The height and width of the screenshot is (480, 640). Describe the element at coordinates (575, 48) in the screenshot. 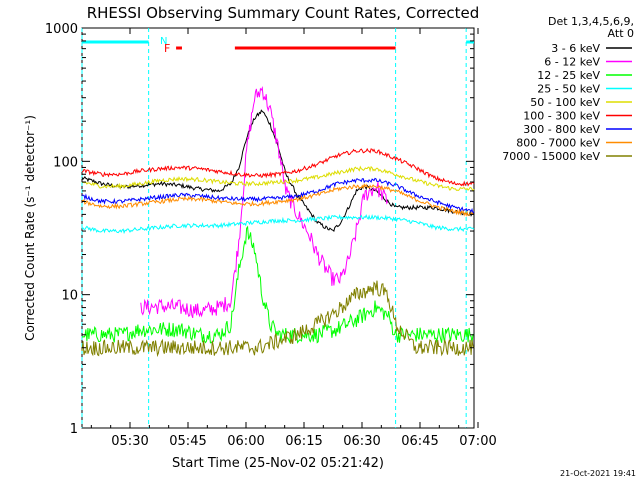

I see `legend-label: 3 - 6 keV` at that location.